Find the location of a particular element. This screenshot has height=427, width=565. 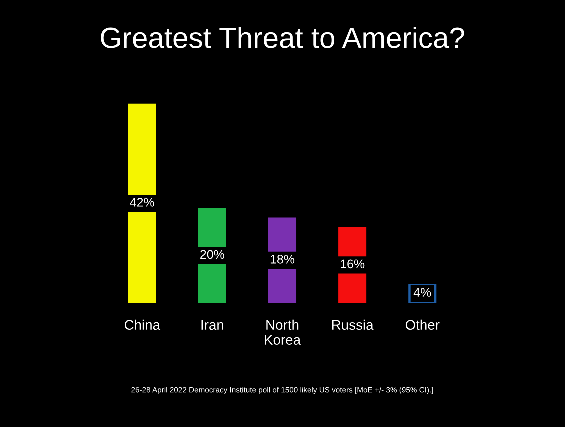

data-label: 16% is located at coordinates (353, 264).